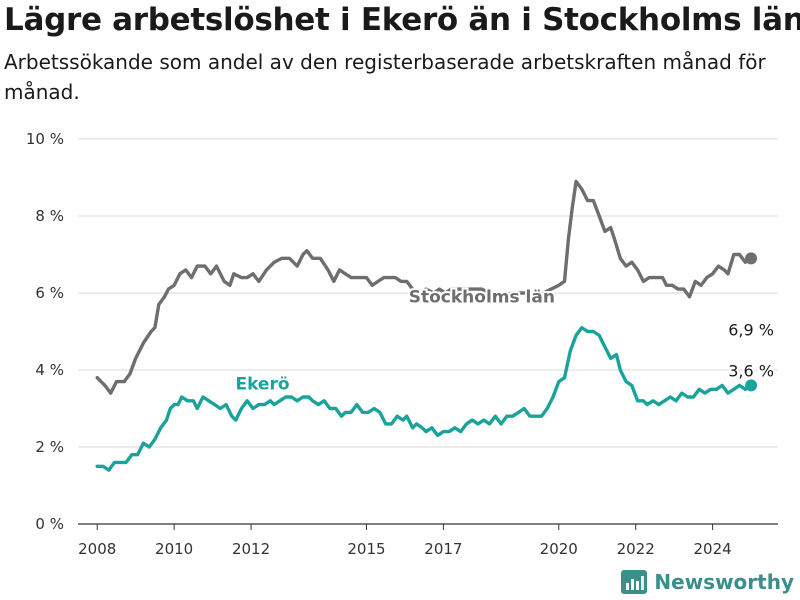 The image size is (800, 600). Describe the element at coordinates (49, 524) in the screenshot. I see `y-tick-label: 0 %` at that location.